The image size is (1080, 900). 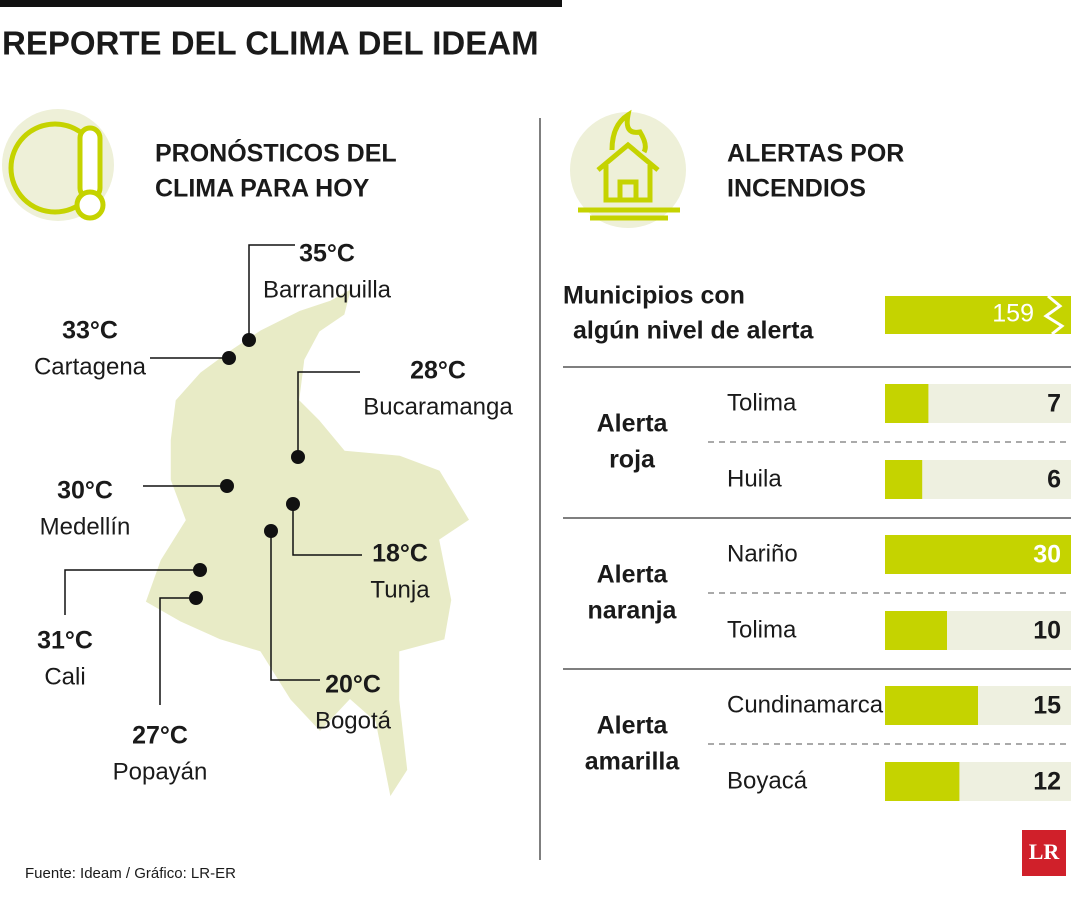 What do you see at coordinates (693, 331) in the screenshot?
I see `total-label: algún nivel de alerta` at bounding box center [693, 331].